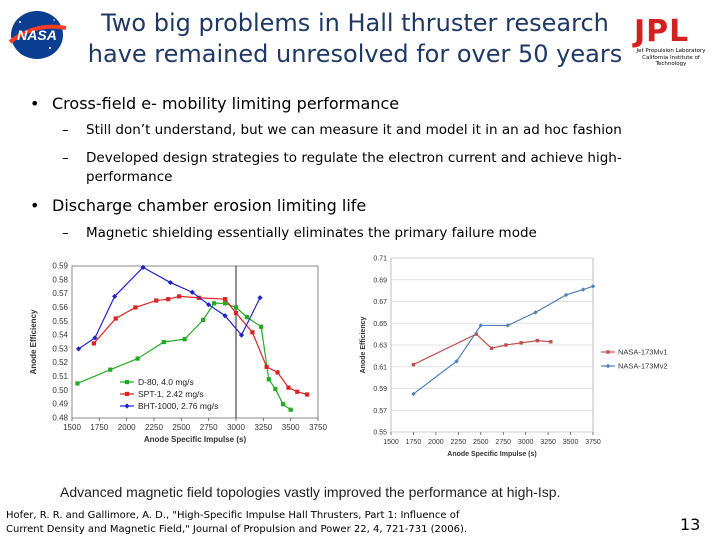  What do you see at coordinates (166, 382) in the screenshot?
I see `legend-entry: D-80, 4.0 mg/s` at bounding box center [166, 382].